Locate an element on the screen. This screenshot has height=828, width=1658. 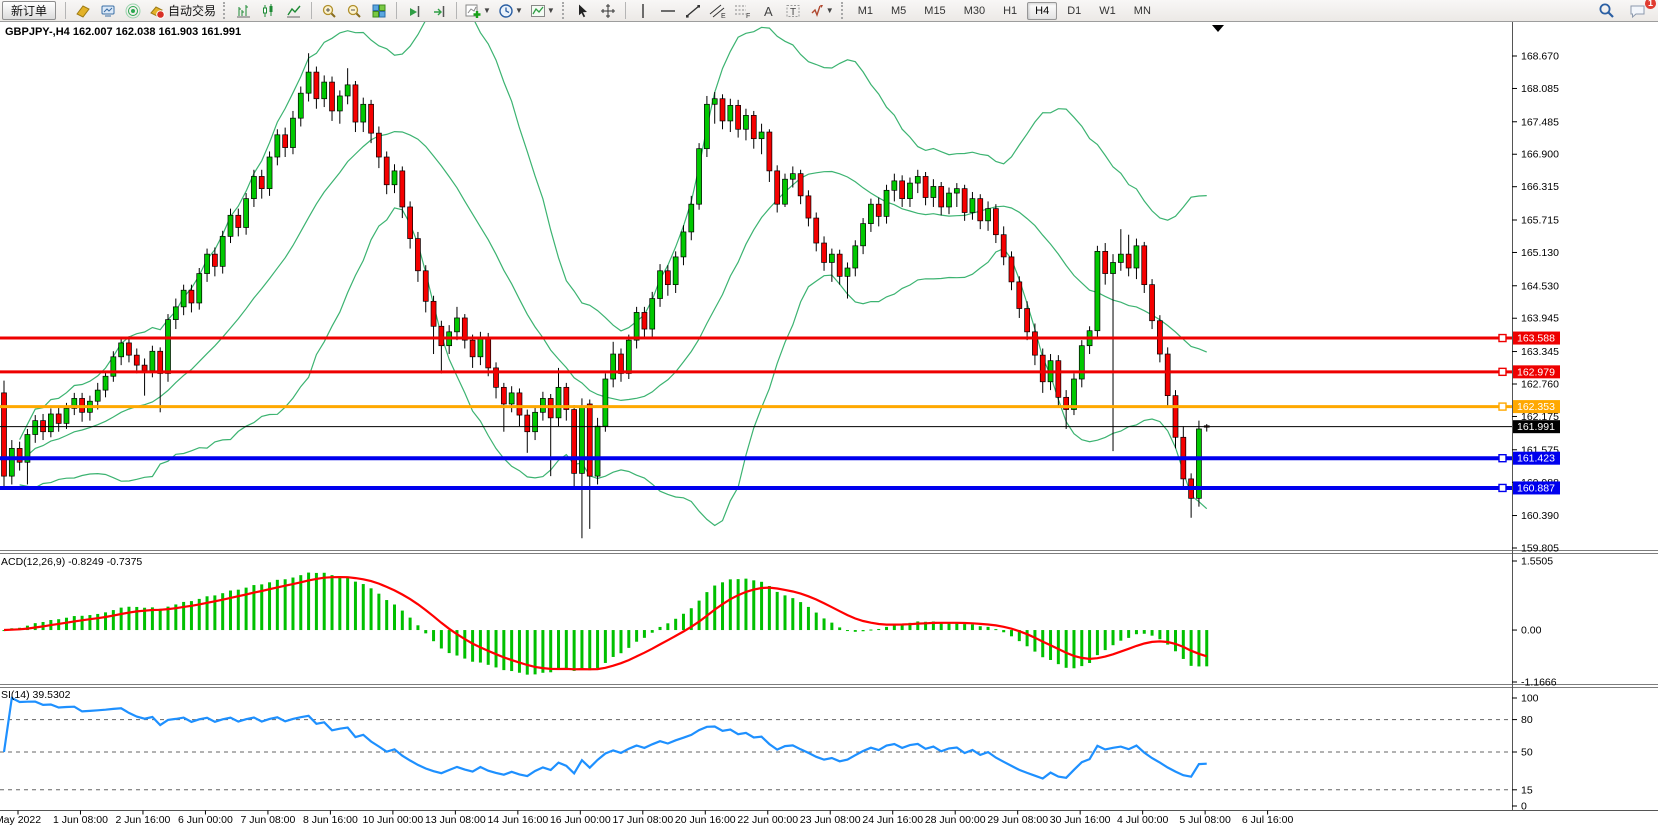
tile-windows-button is located at coordinates (379, 11).